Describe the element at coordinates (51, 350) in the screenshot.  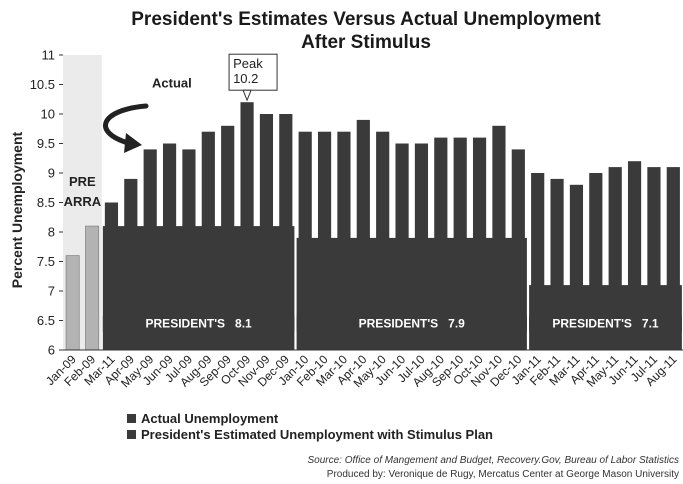
I see `y-tick-label: 6` at that location.